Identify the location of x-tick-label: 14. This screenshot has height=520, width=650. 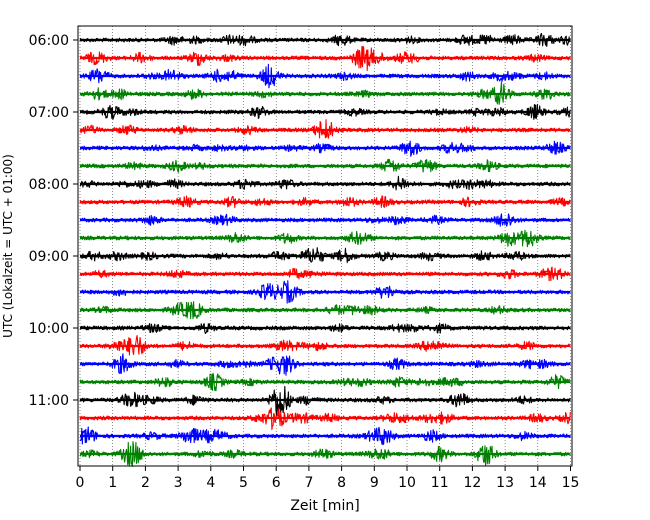
(538, 483).